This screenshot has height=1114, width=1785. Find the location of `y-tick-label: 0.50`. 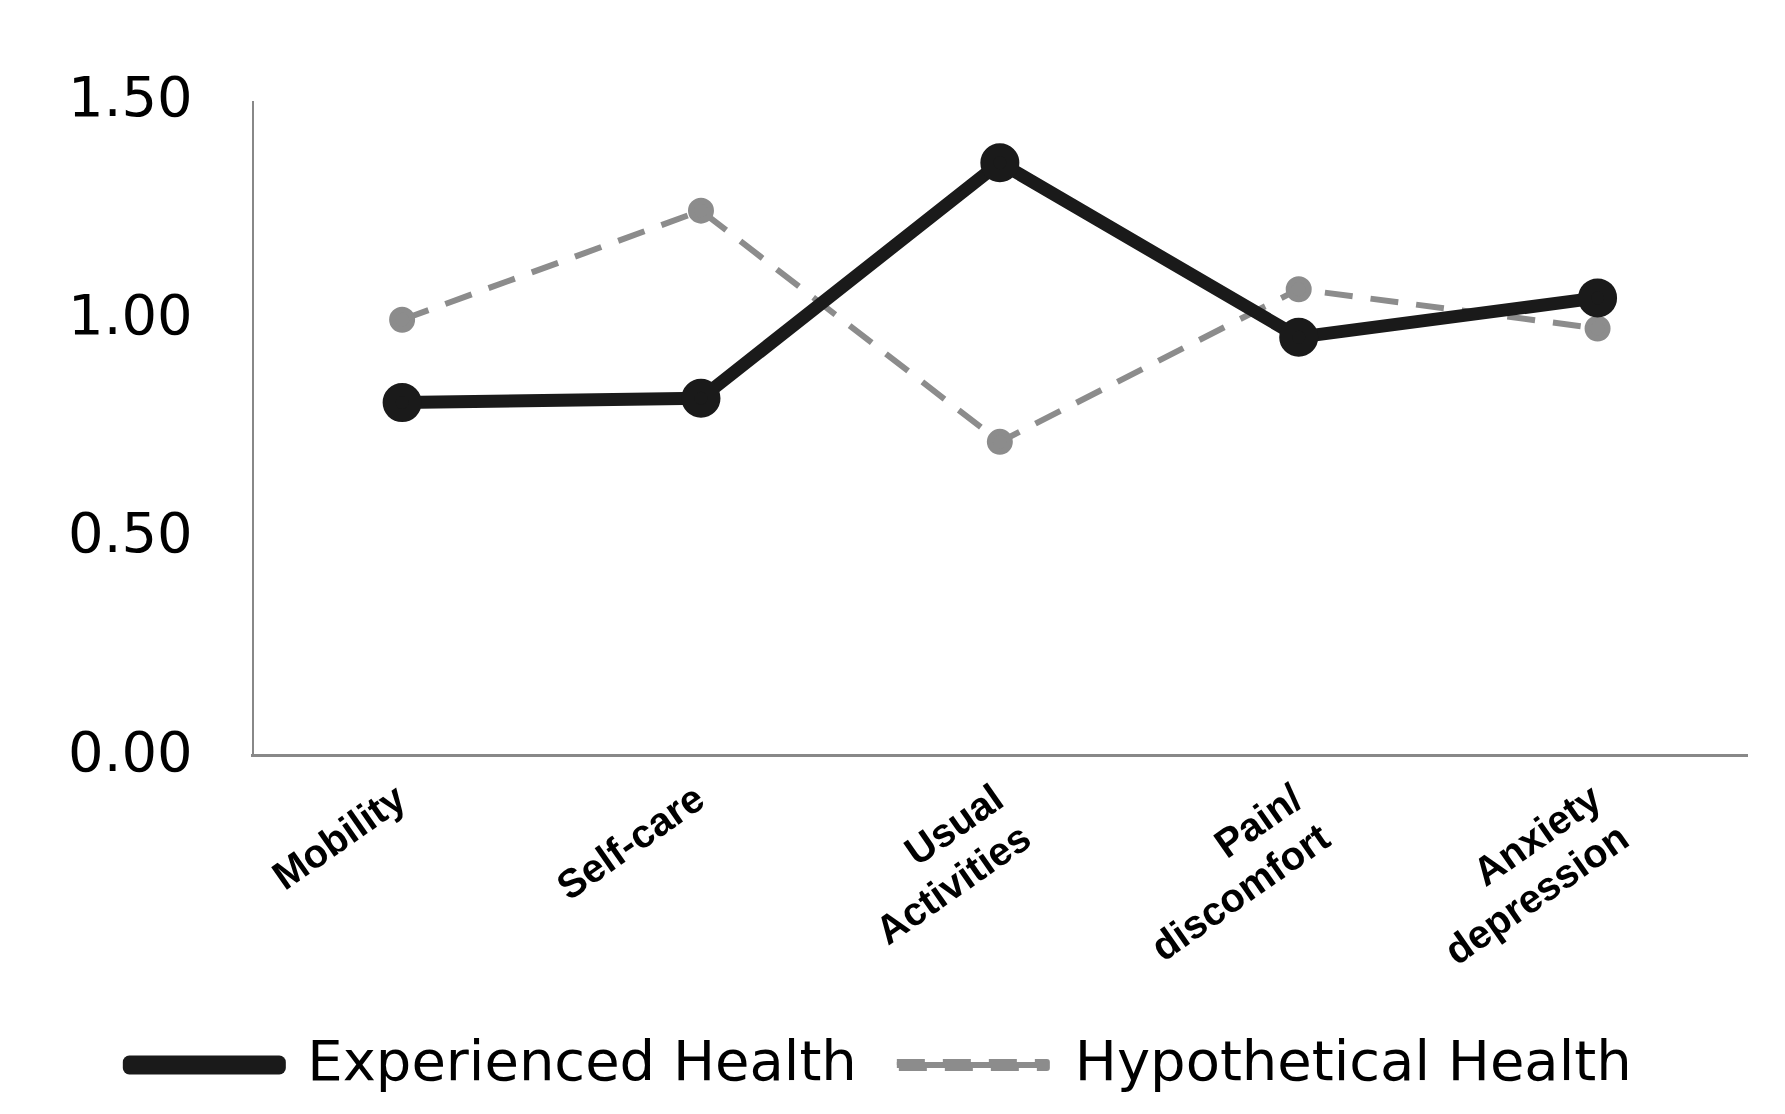

y-tick-label: 0.50 is located at coordinates (130, 533).